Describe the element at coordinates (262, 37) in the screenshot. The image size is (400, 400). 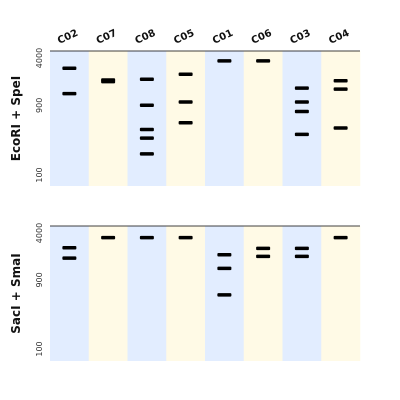
I see `lane-label-c06: C06` at that location.